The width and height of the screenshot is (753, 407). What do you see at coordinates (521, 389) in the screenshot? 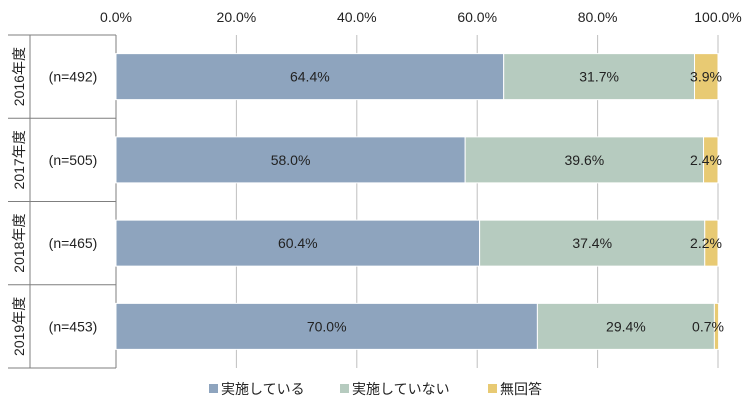
I see `legend-label: 無回答` at bounding box center [521, 389].